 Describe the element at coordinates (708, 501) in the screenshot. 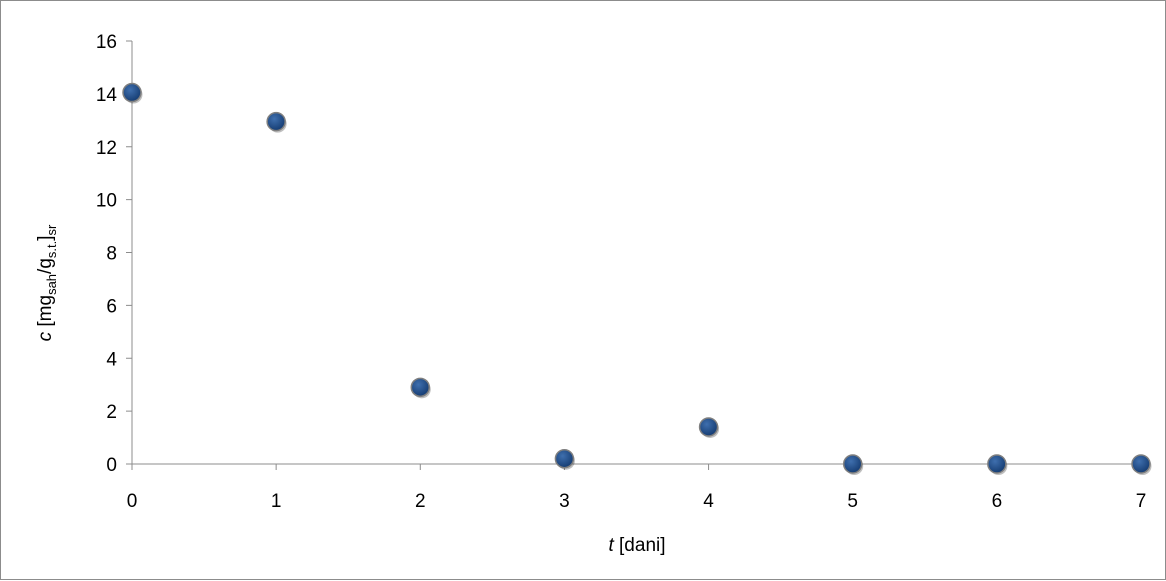

I see `x-tick-label: 4` at that location.